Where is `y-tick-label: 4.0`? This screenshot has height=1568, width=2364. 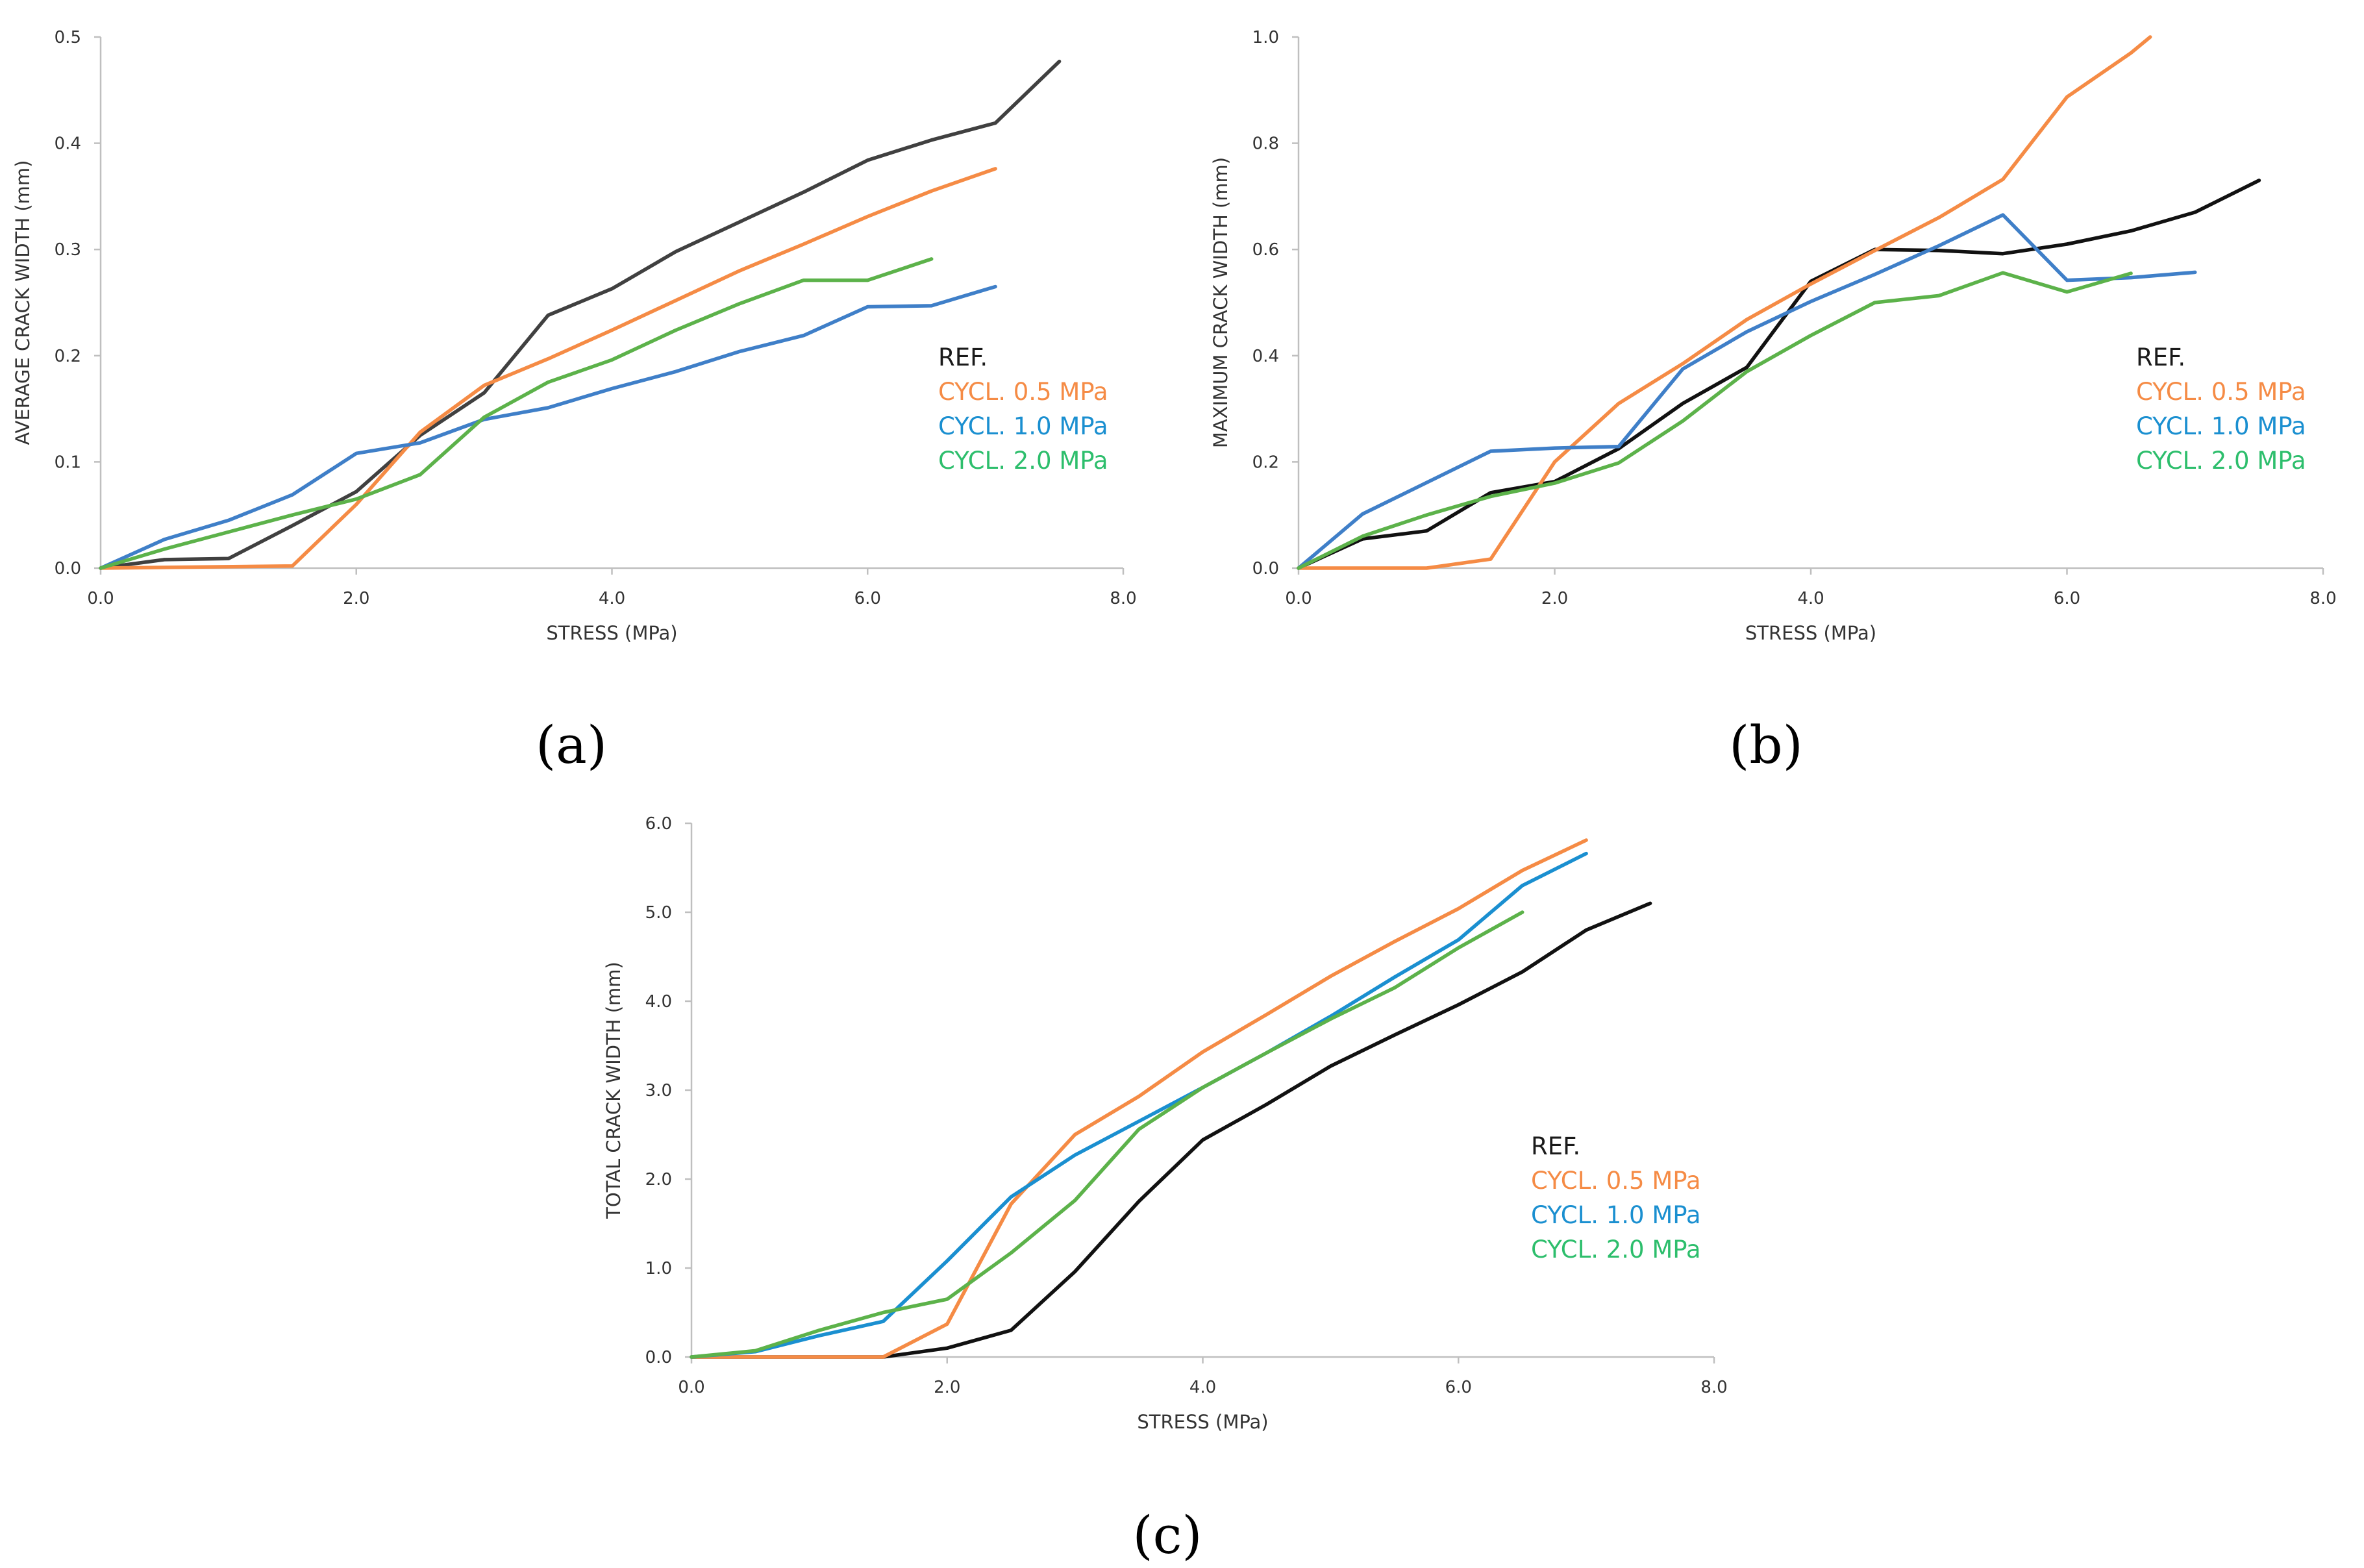
y-tick-label: 4.0 is located at coordinates (658, 1002).